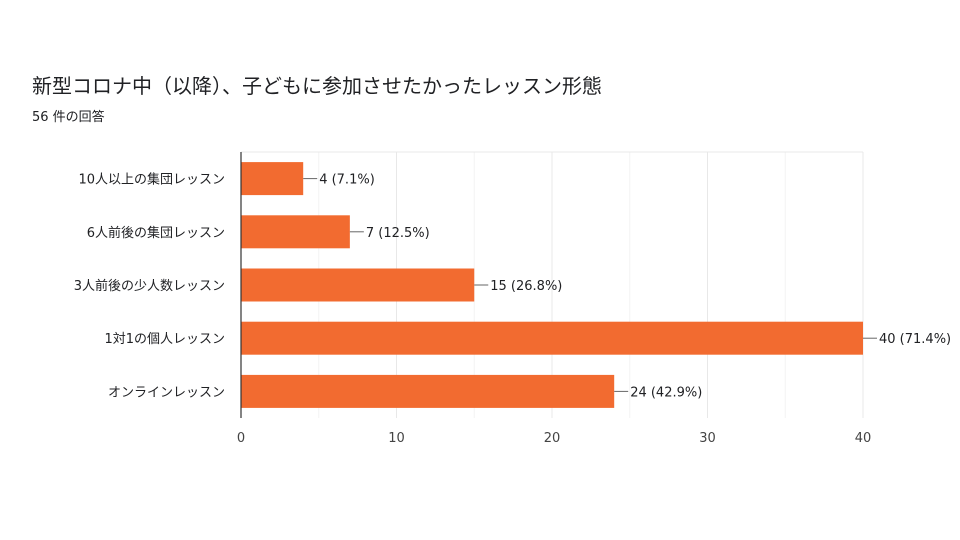 This screenshot has width=960, height=540. I want to click on data-label: 40 (71.4%), so click(915, 339).